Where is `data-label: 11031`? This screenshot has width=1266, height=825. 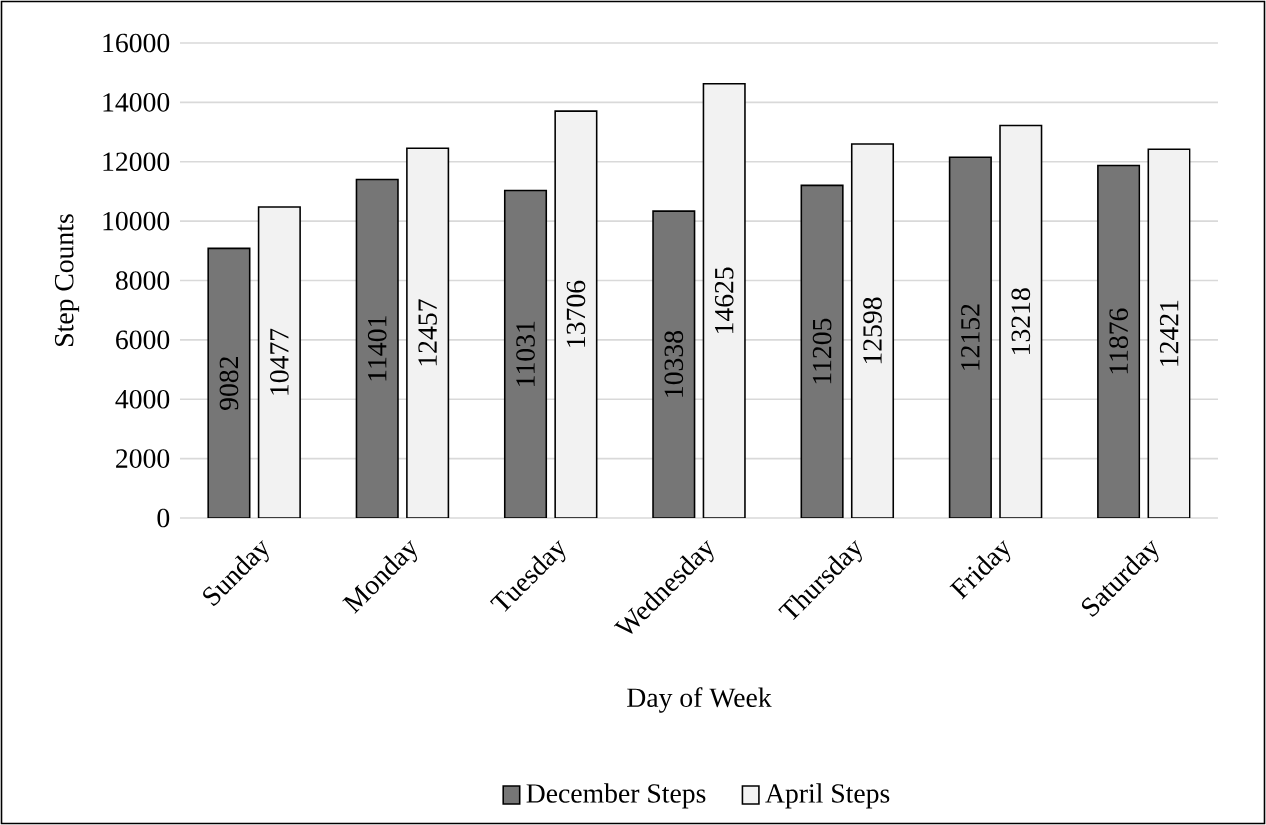
data-label: 11031 is located at coordinates (525, 353).